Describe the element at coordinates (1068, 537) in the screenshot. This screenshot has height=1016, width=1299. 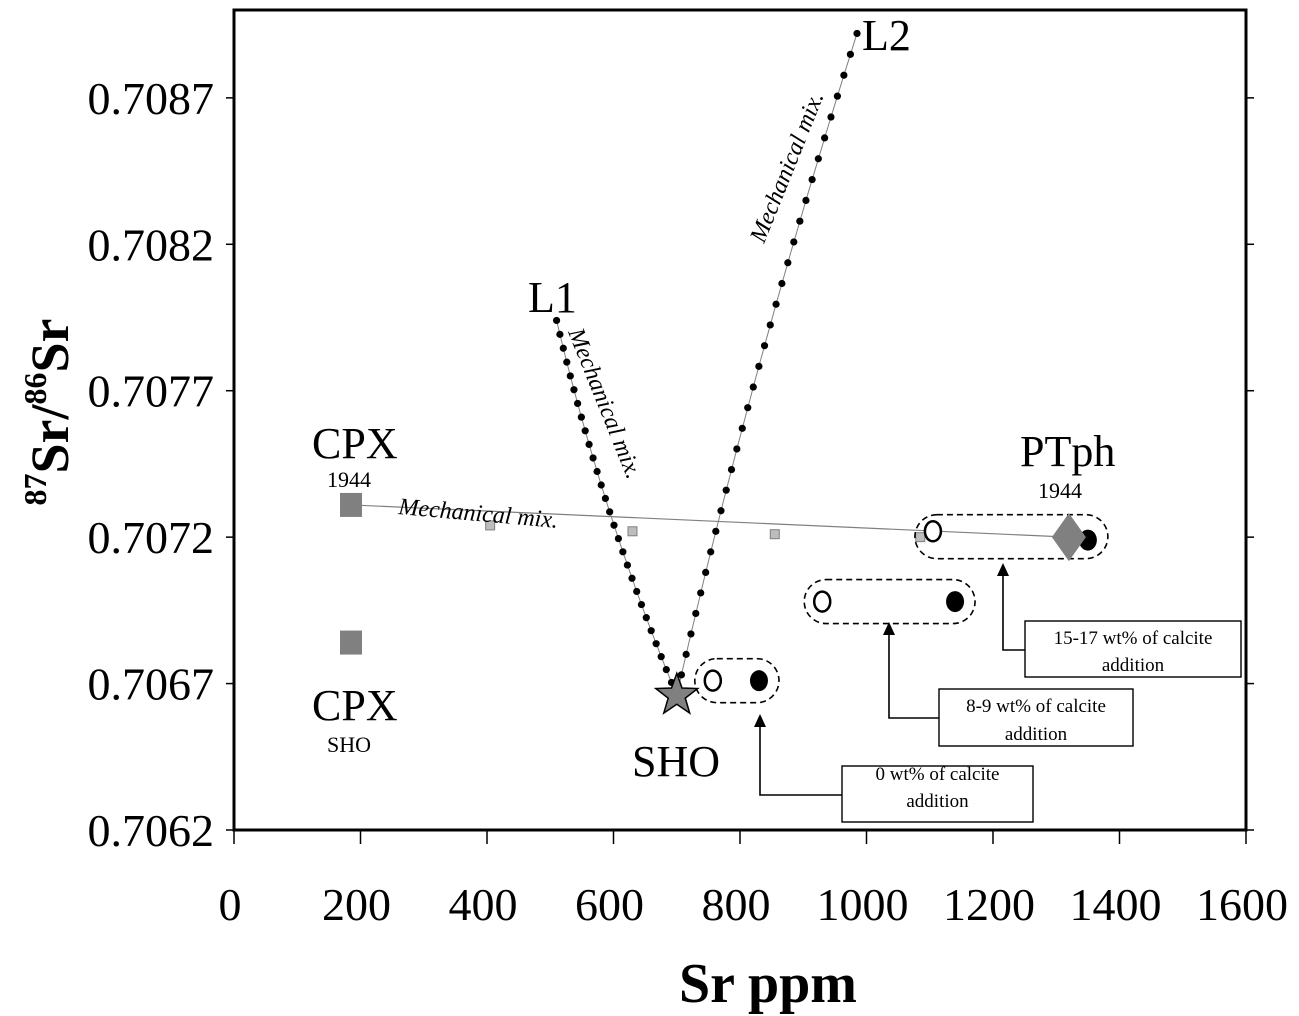
I see `endmember-diamond` at that location.